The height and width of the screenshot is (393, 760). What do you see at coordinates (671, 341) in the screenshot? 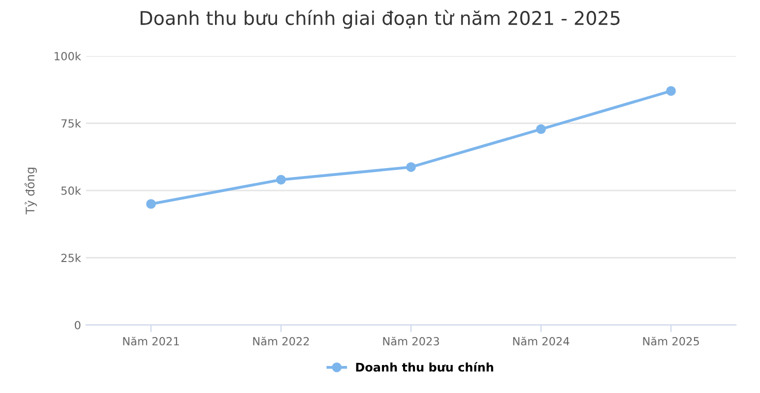
I see `x-tick-label: Năm 2025` at bounding box center [671, 341].